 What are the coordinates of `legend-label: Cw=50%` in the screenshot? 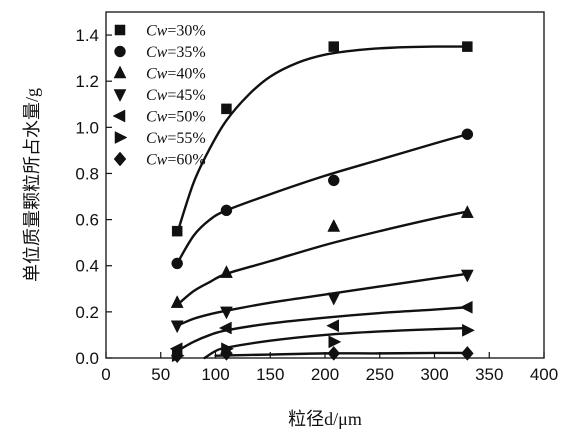 It's located at (176, 117).